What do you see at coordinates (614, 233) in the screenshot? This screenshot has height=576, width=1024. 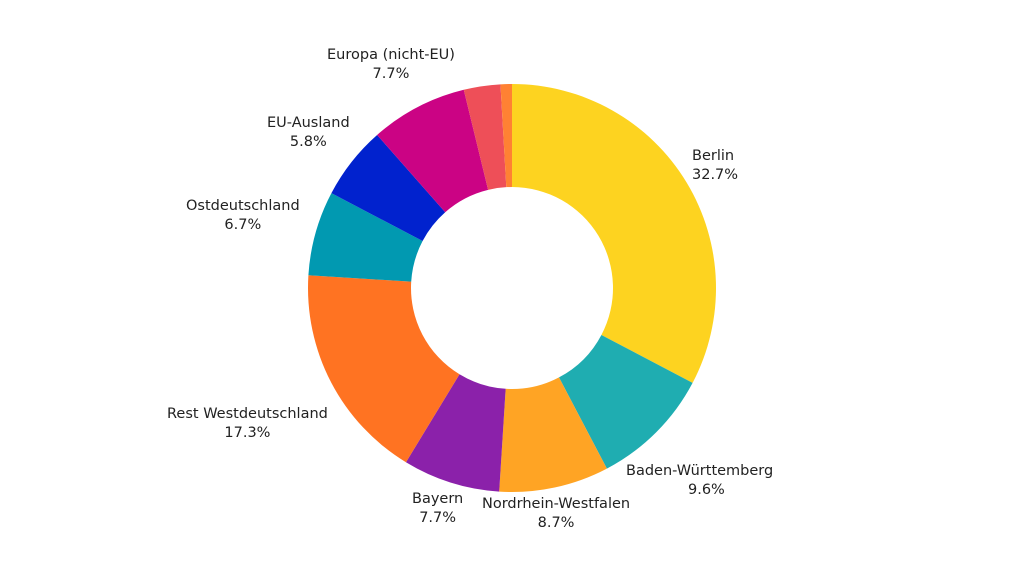 I see `slice-berlin` at bounding box center [614, 233].